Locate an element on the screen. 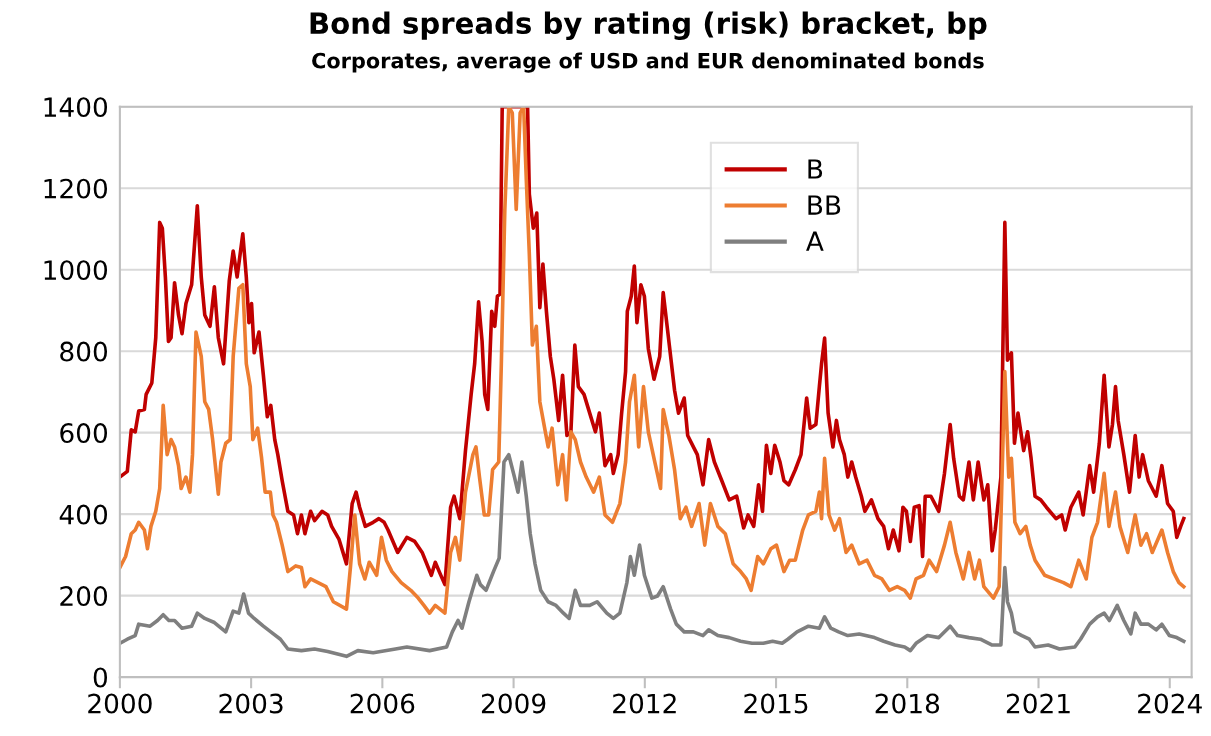 This screenshot has height=736, width=1211. y-tick-label: 600 is located at coordinates (84, 433).